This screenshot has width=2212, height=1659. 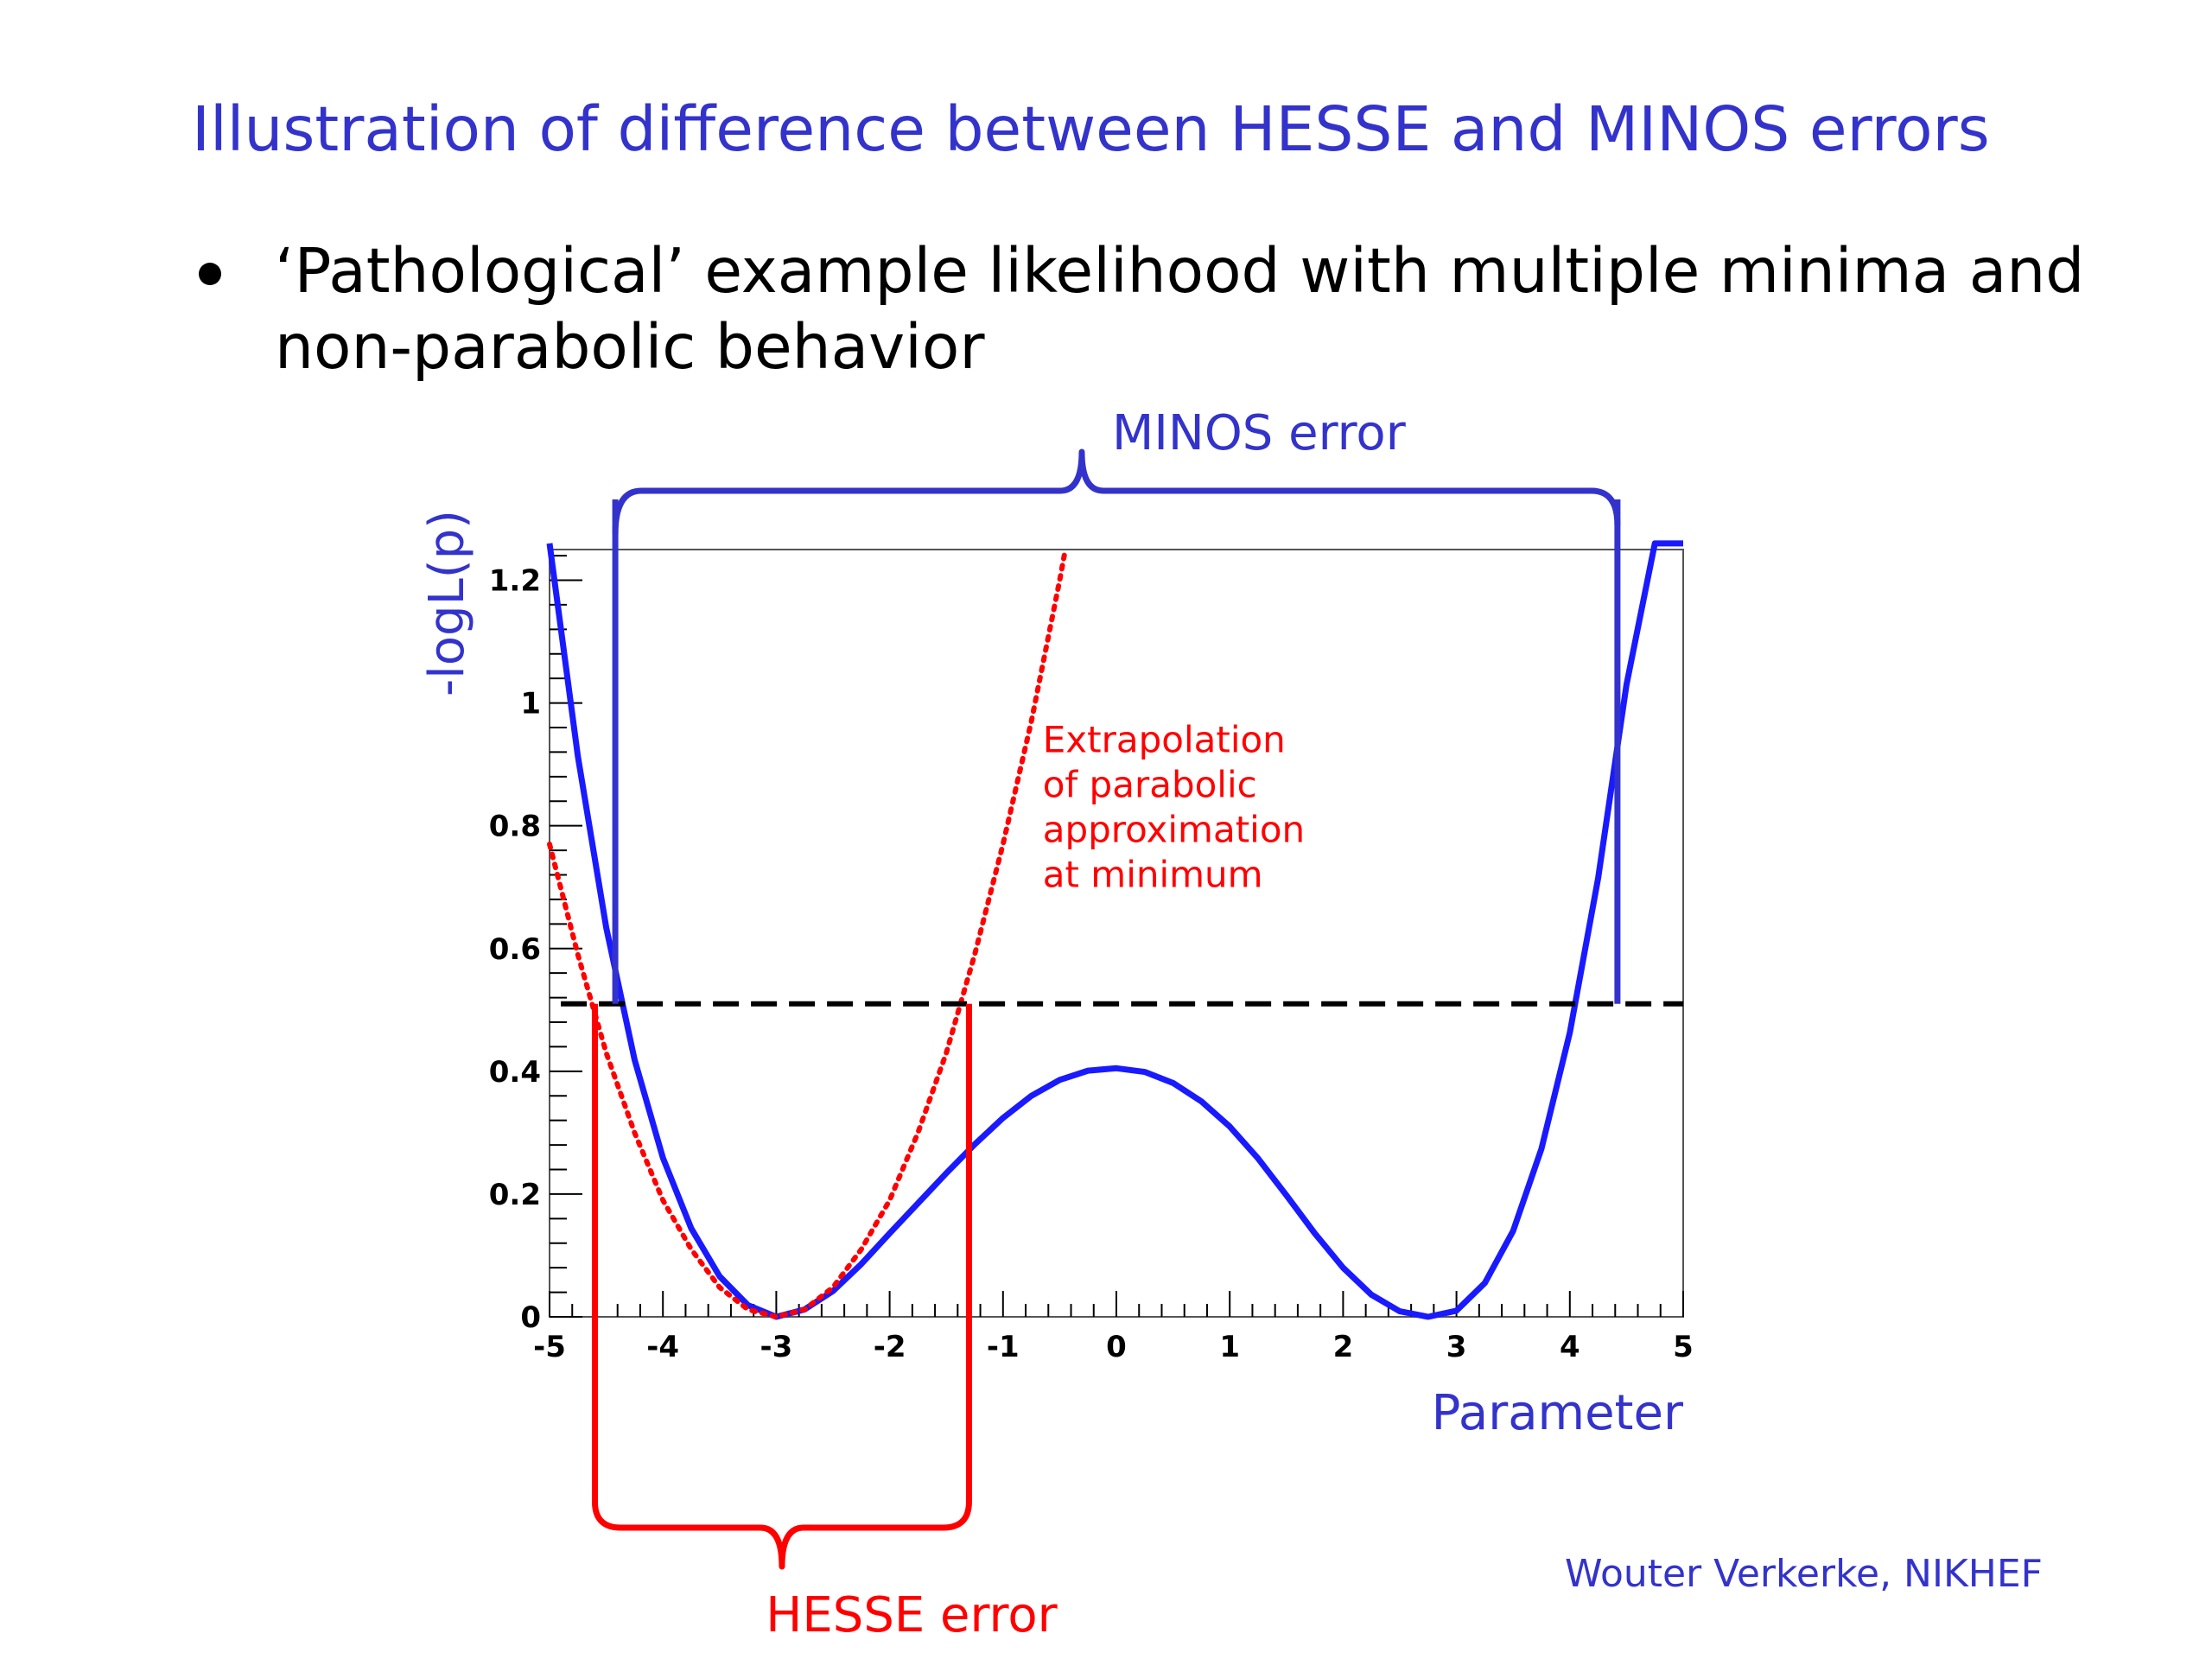 I want to click on x-tick-label: -4, so click(x=662, y=1347).